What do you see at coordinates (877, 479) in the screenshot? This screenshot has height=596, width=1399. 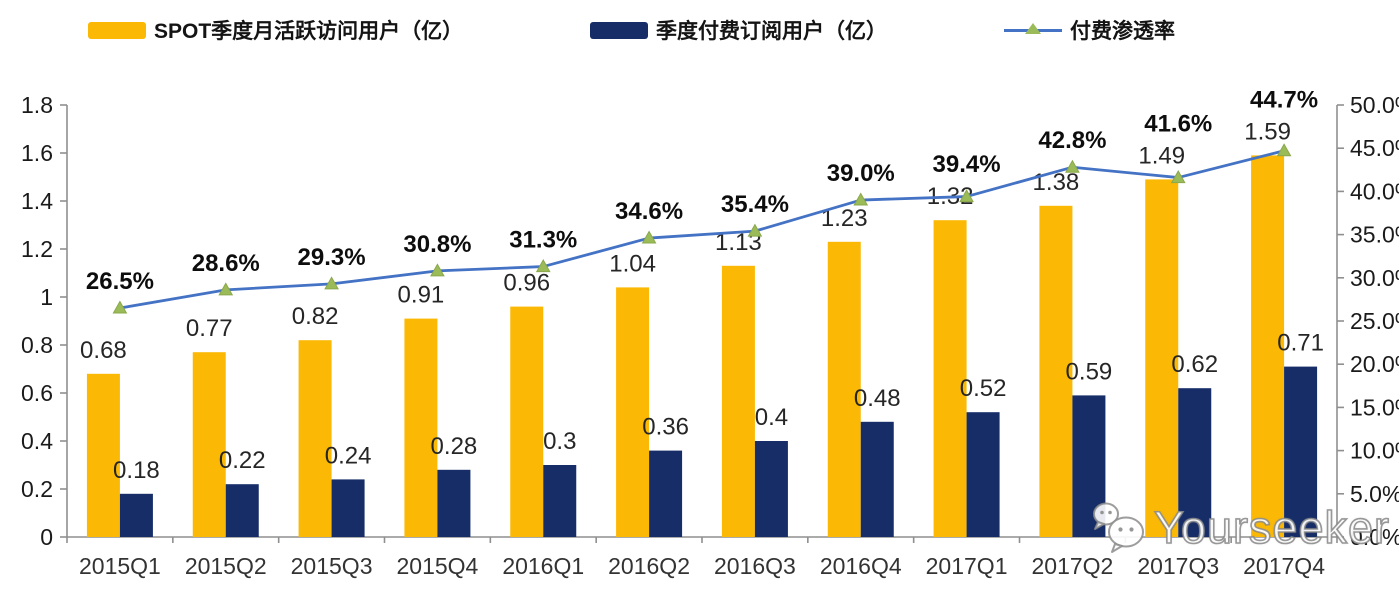 I see `bar-subs-2016Q4` at bounding box center [877, 479].